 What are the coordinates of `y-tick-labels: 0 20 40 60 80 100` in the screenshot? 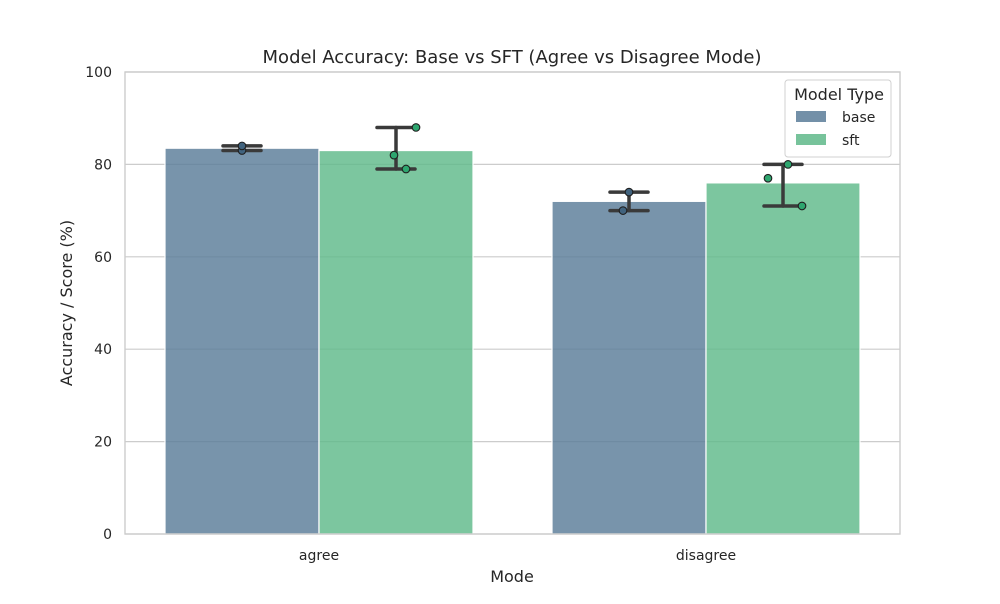 It's located at (98, 304).